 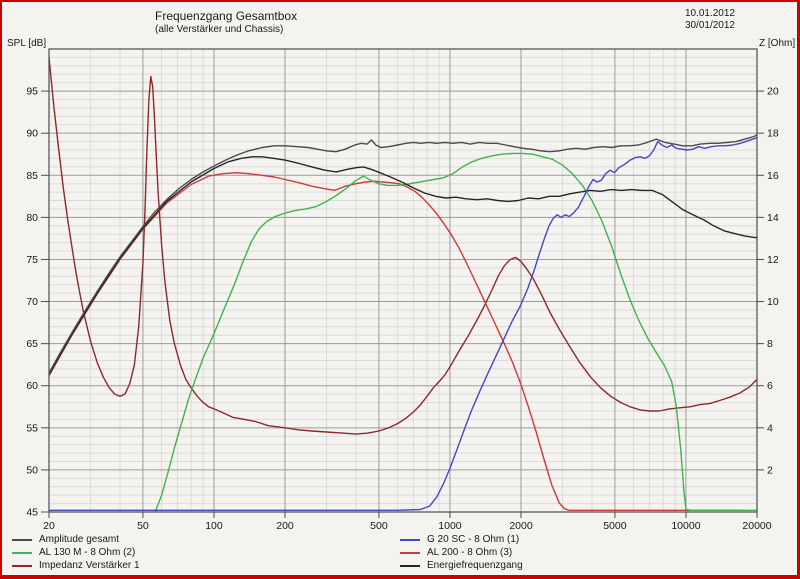 What do you see at coordinates (32, 92) in the screenshot?
I see `left-tick-label: 95` at bounding box center [32, 92].